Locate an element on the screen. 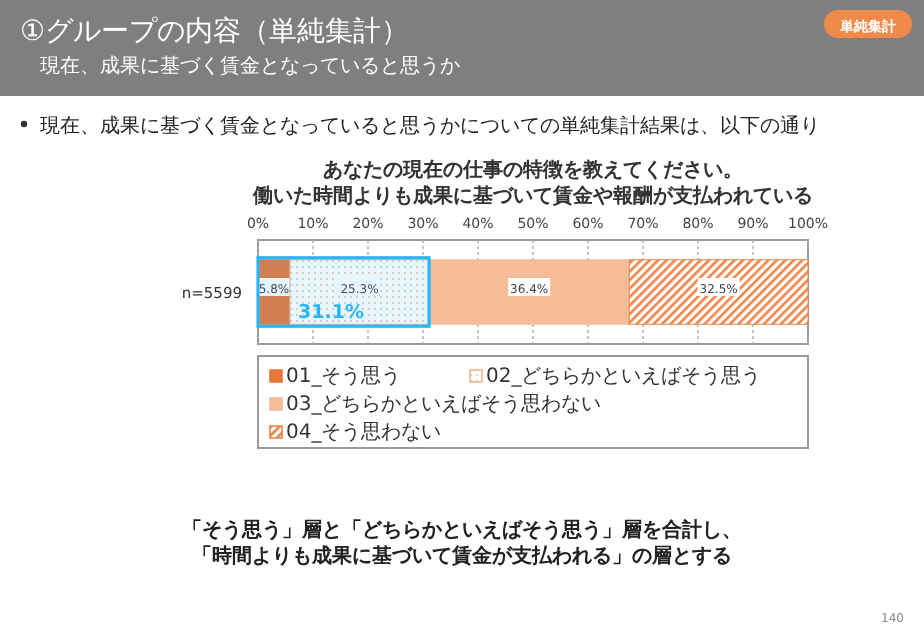  annotation: ①グループの内容（単純集計） is located at coordinates (215, 32).